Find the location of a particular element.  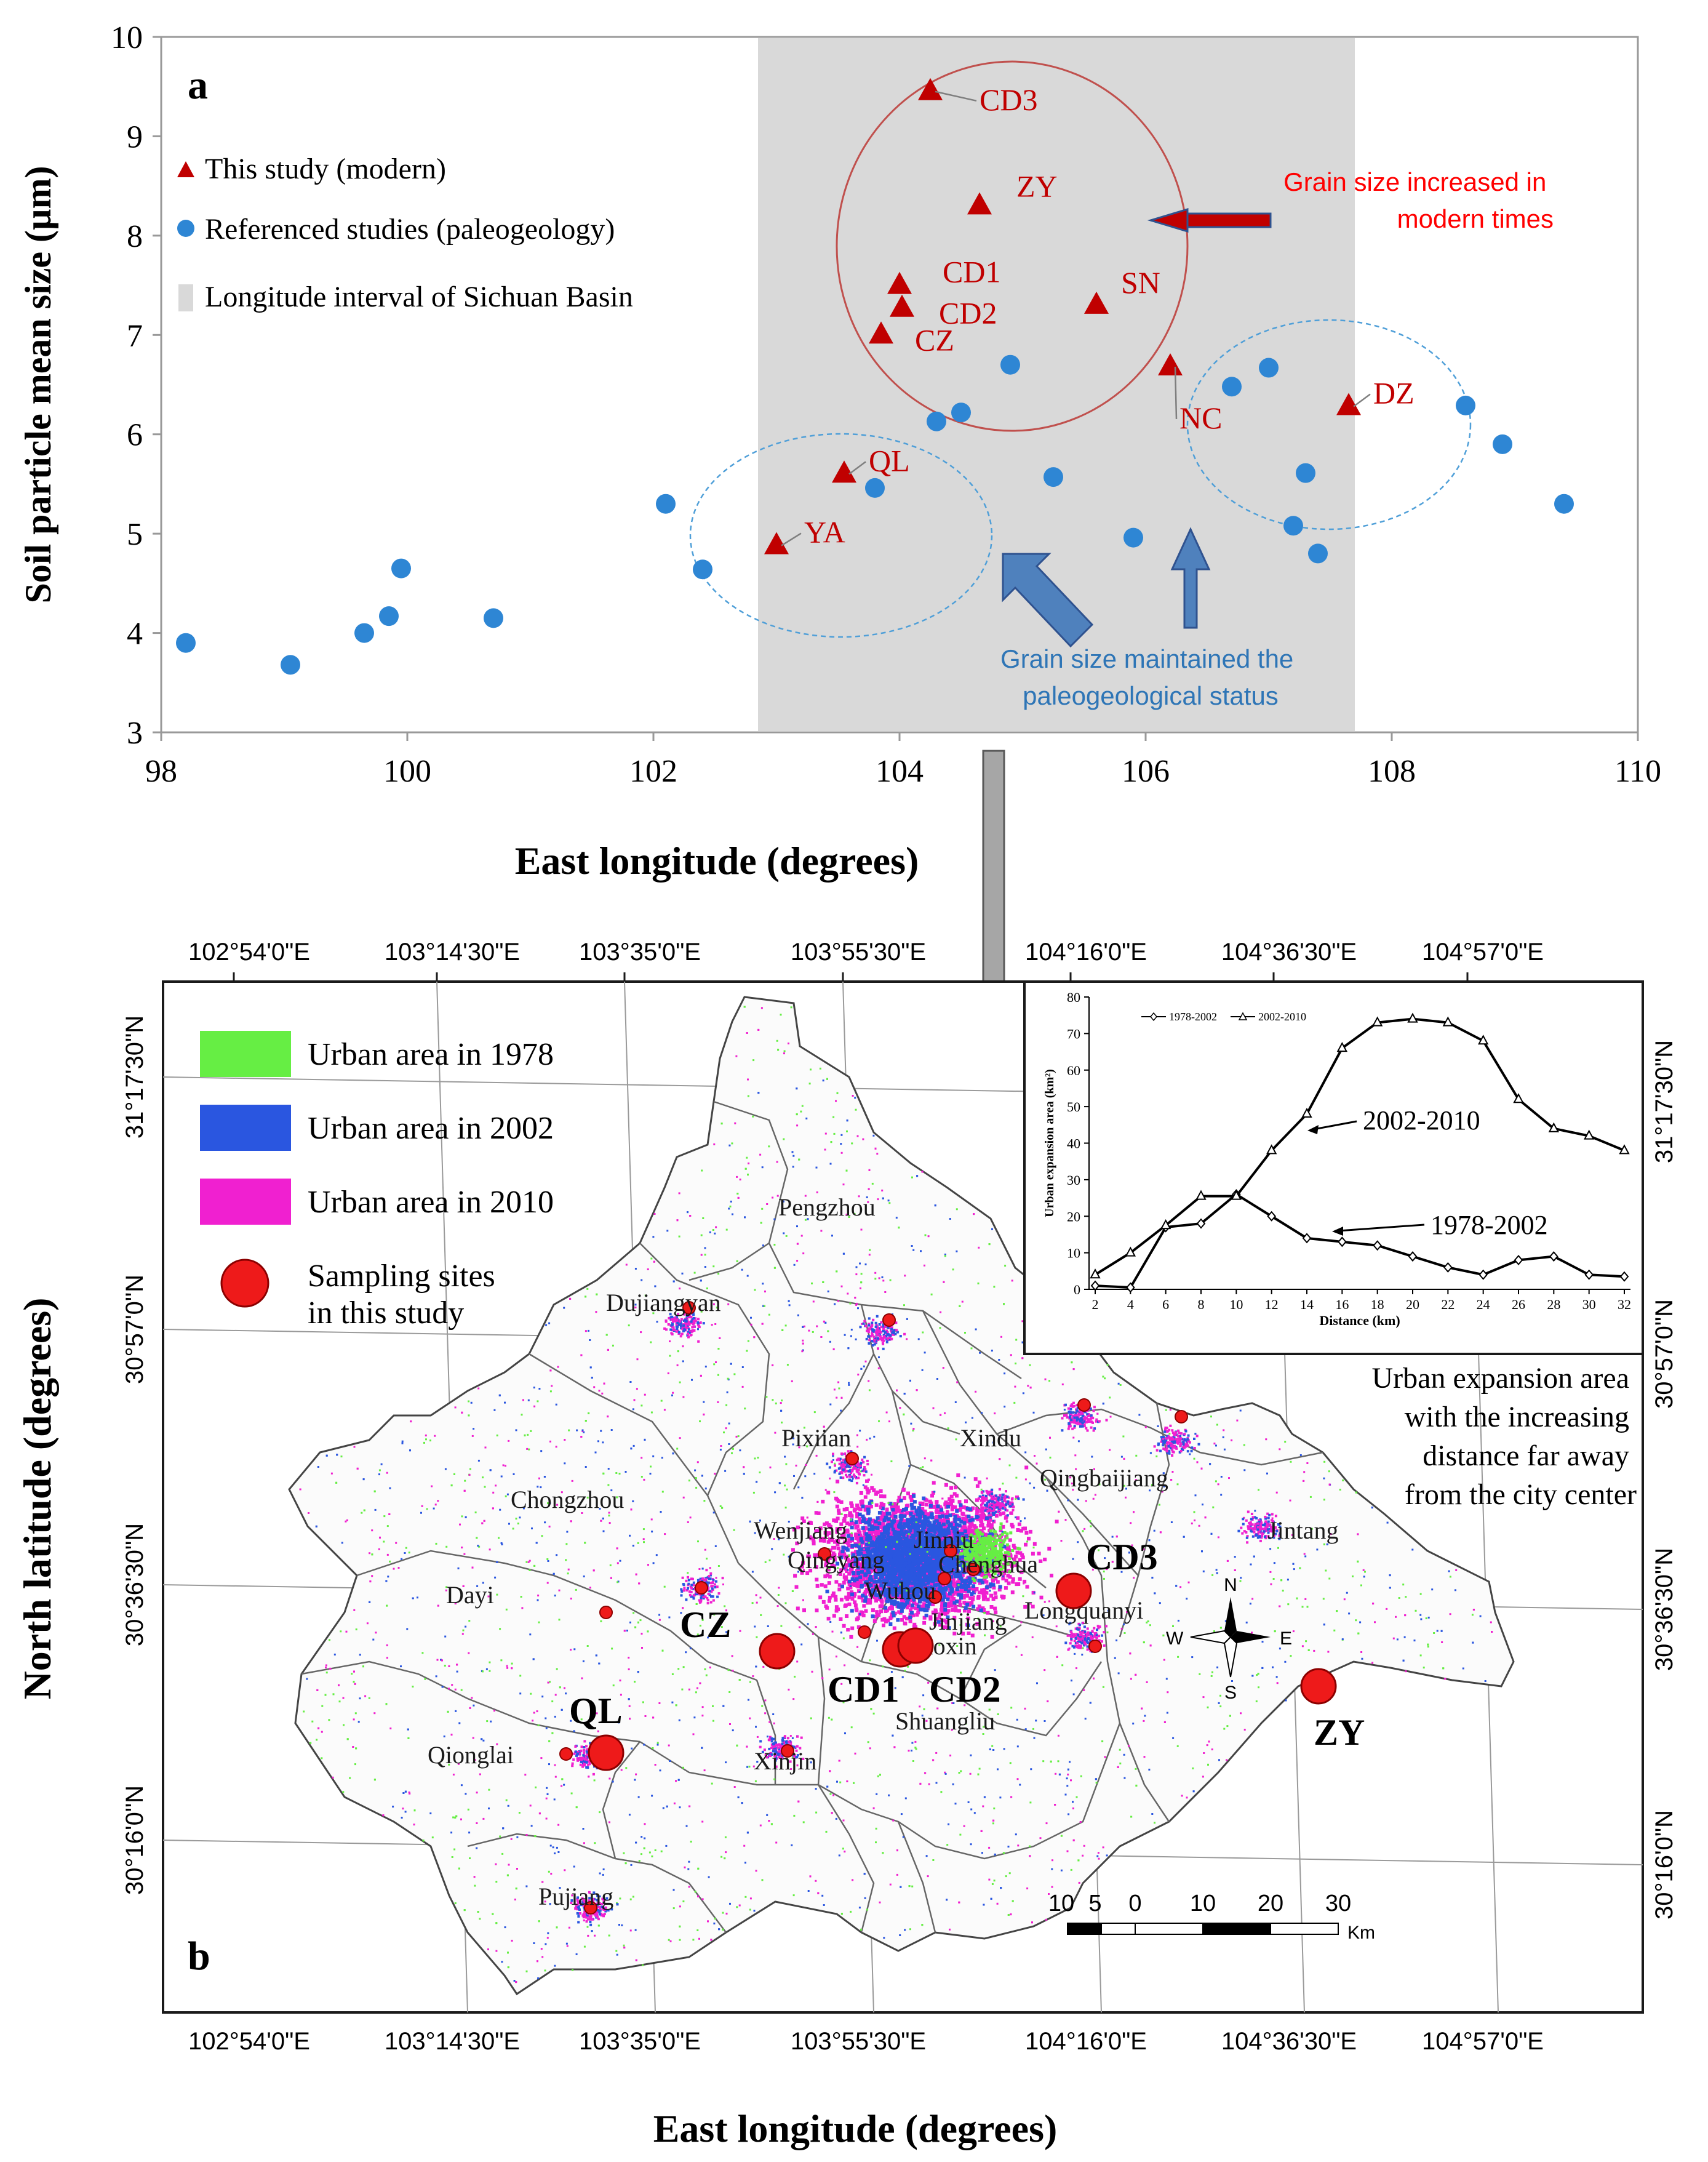

scale-label-20: 20 is located at coordinates (1270, 1903).